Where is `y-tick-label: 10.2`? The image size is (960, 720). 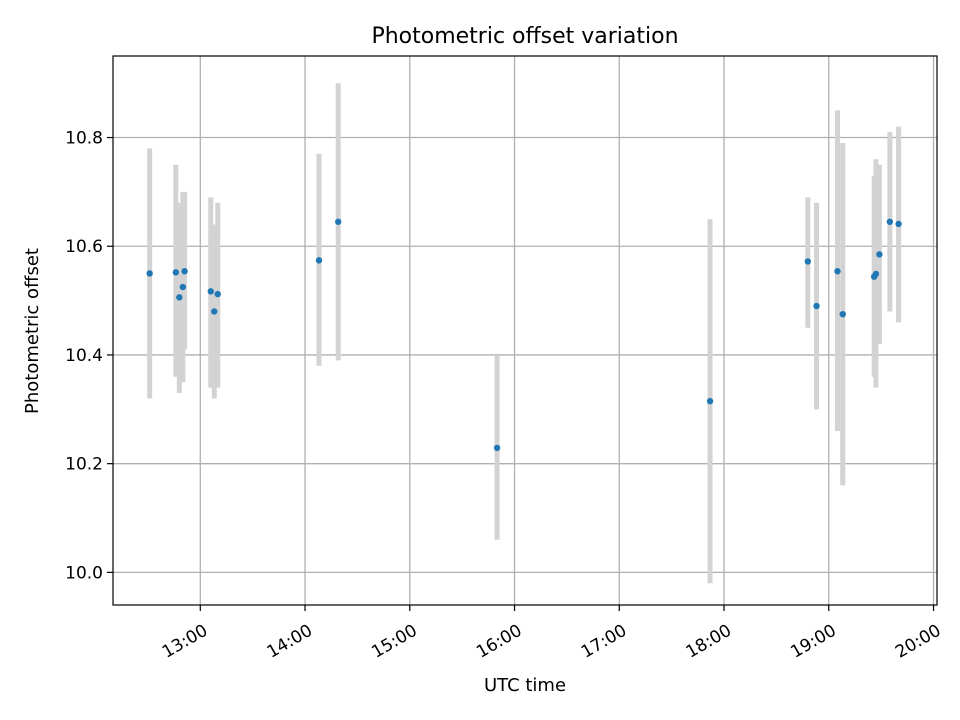 y-tick-label: 10.2 is located at coordinates (84, 465).